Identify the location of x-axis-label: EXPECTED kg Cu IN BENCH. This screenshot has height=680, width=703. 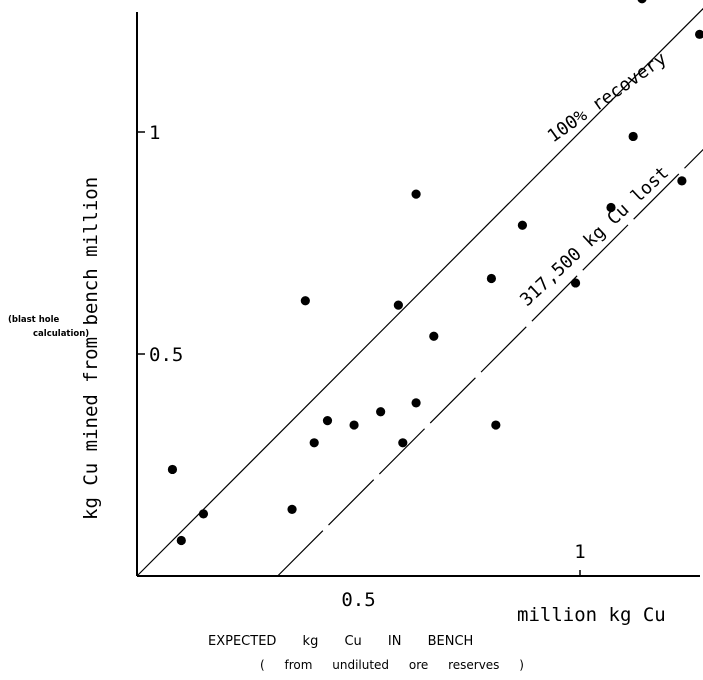
(340, 641).